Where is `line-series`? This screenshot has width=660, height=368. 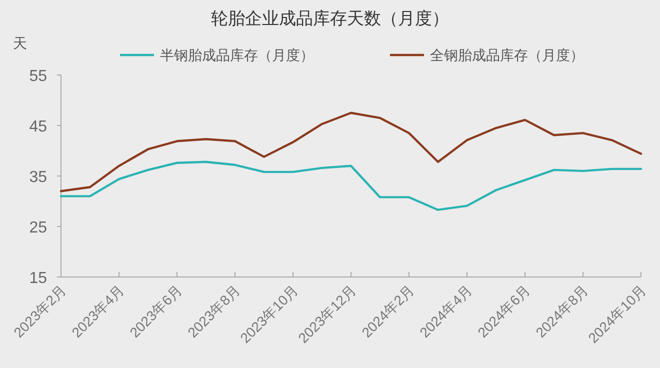
line-series is located at coordinates (351, 185).